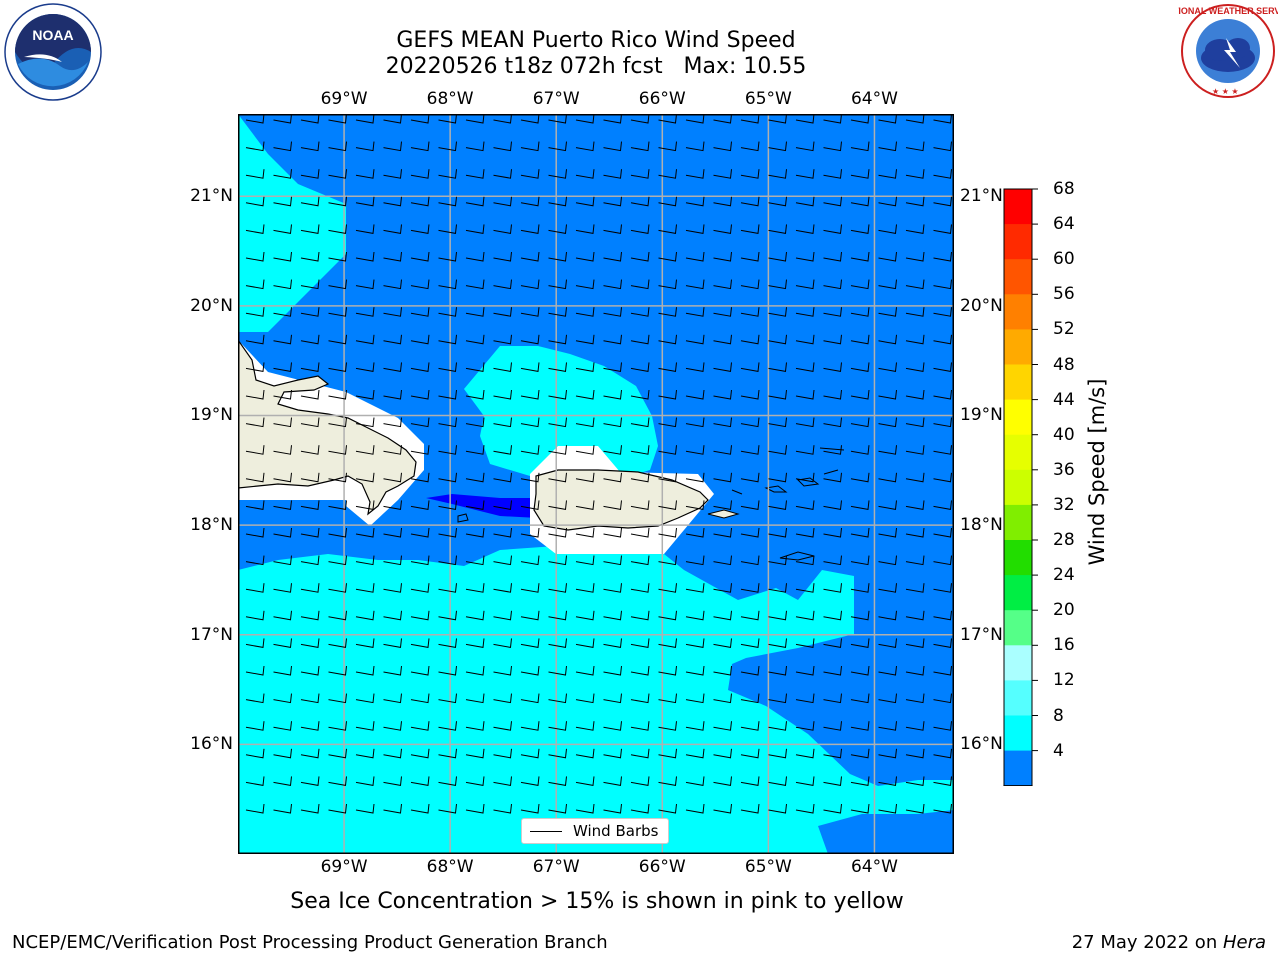 This screenshot has height=960, width=1280. I want to click on colorbar-tick-label: 24, so click(1064, 575).